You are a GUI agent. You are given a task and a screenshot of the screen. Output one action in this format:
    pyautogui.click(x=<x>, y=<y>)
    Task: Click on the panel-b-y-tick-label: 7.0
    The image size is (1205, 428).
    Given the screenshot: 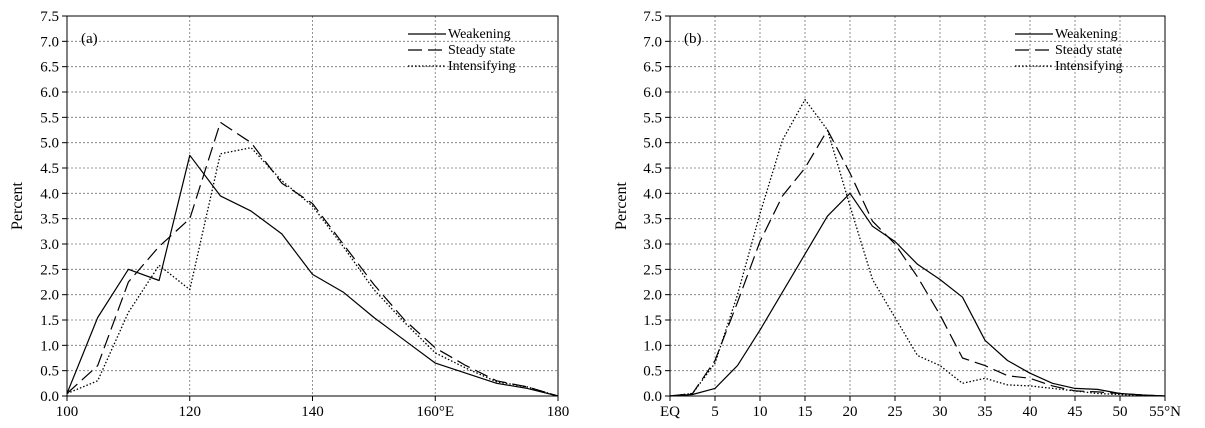 What is the action you would take?
    pyautogui.click(x=652, y=42)
    